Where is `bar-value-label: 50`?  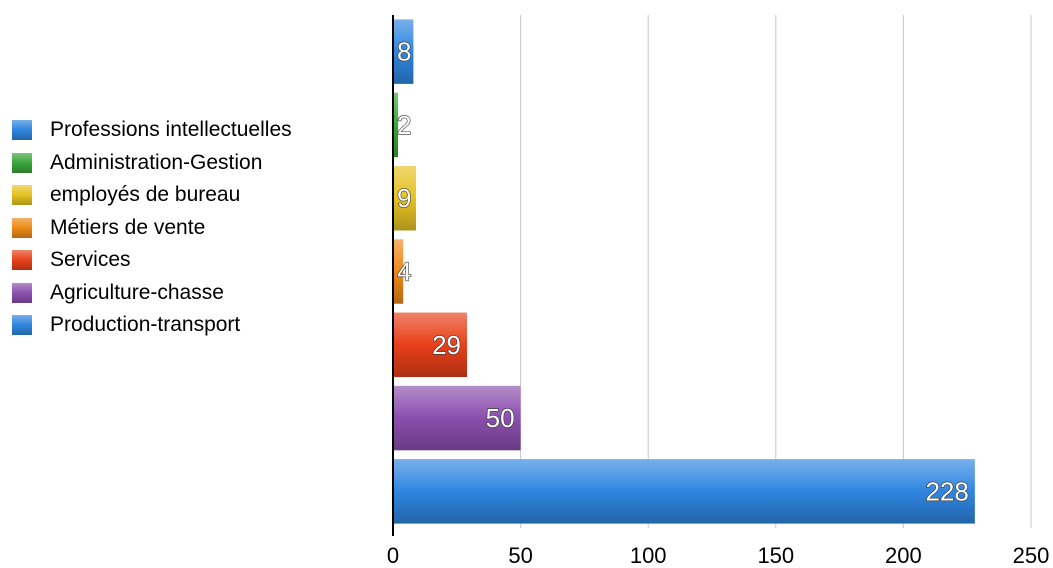 bar-value-label: 50 is located at coordinates (500, 418).